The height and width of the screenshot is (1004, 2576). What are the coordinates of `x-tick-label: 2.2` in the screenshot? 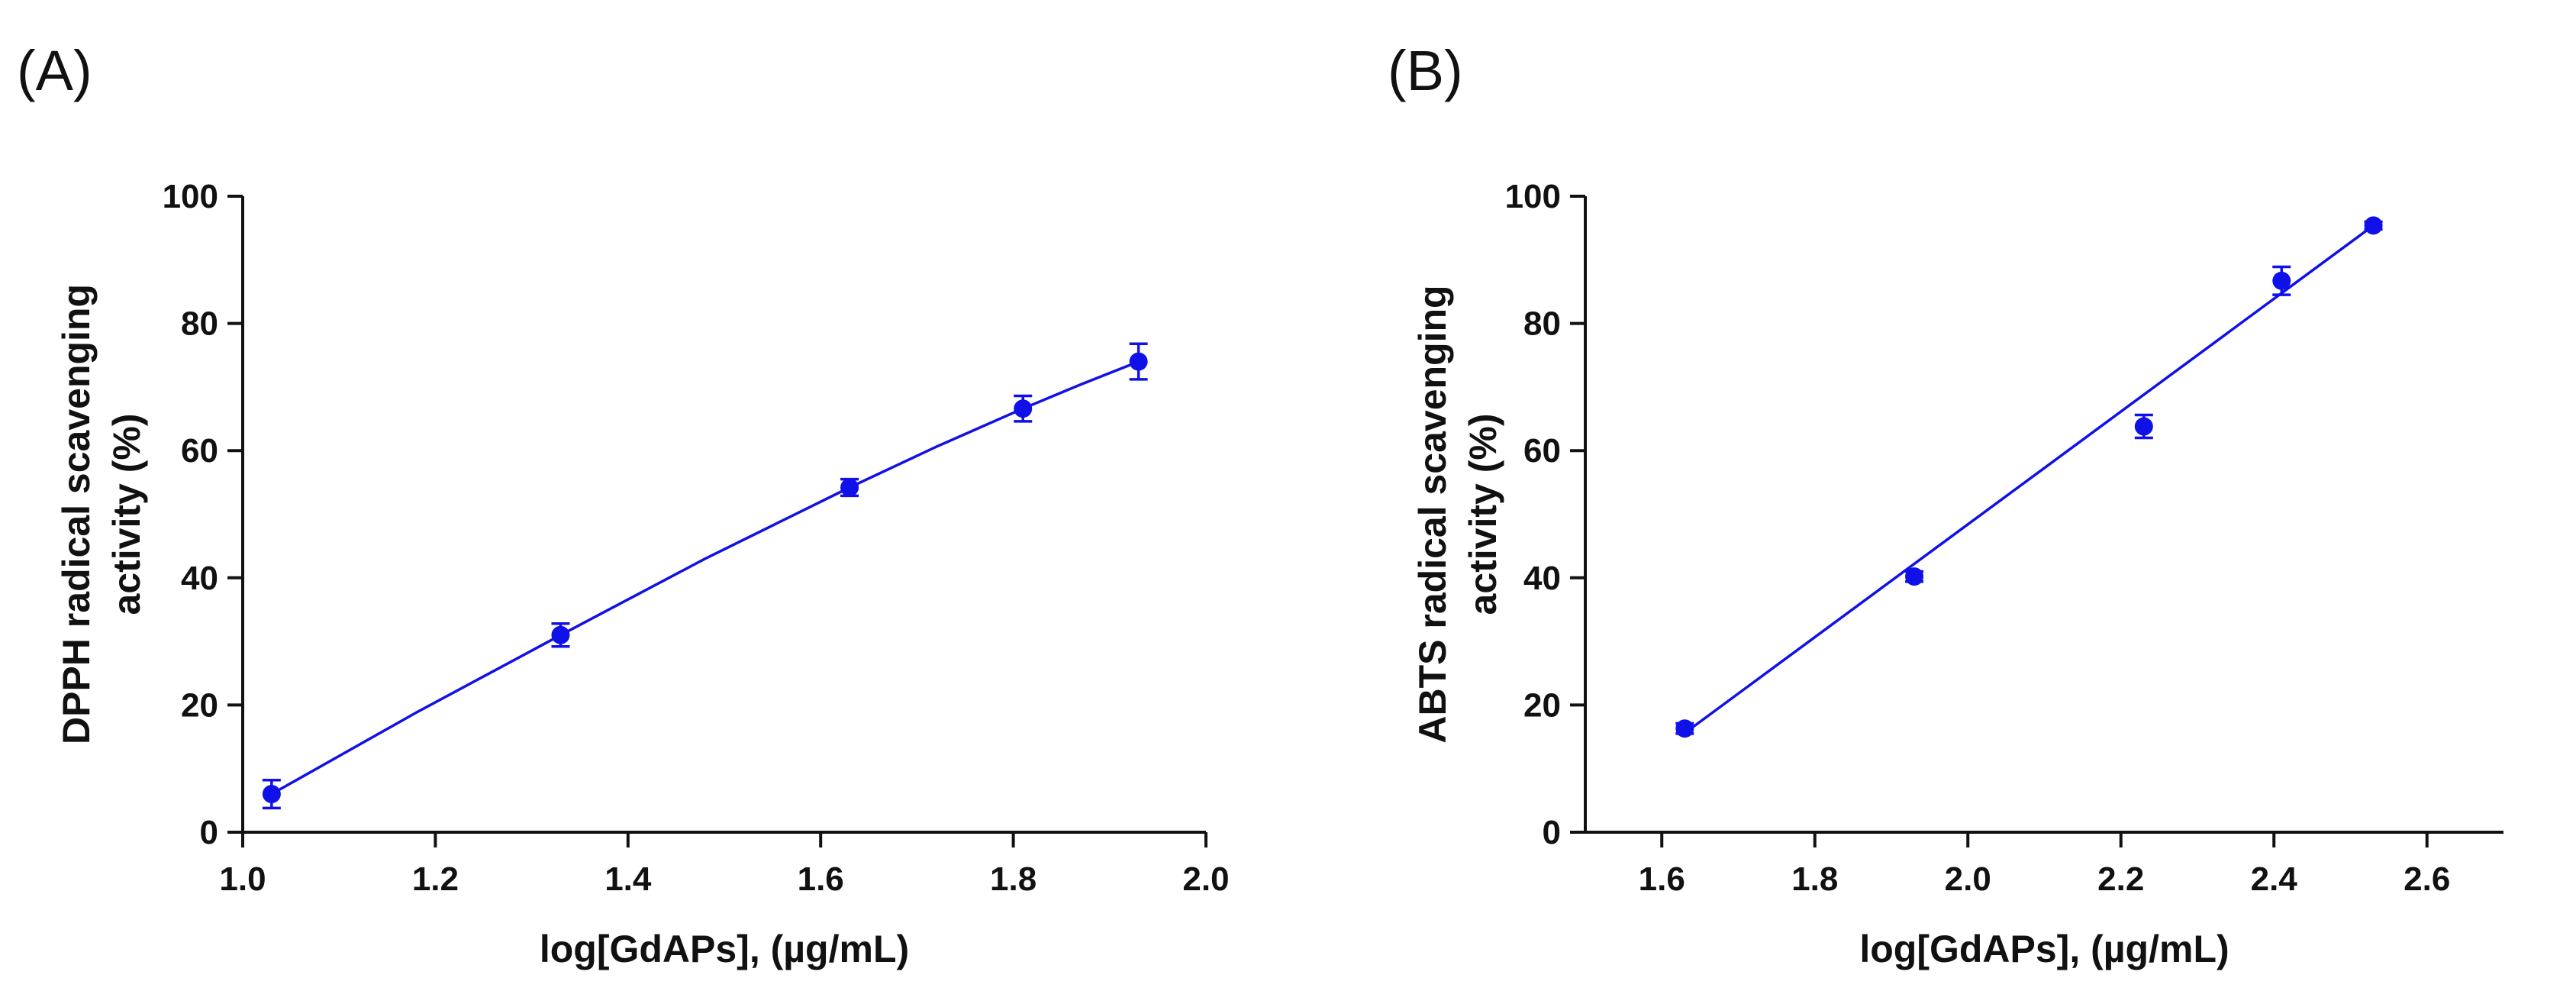 It's located at (2121, 879).